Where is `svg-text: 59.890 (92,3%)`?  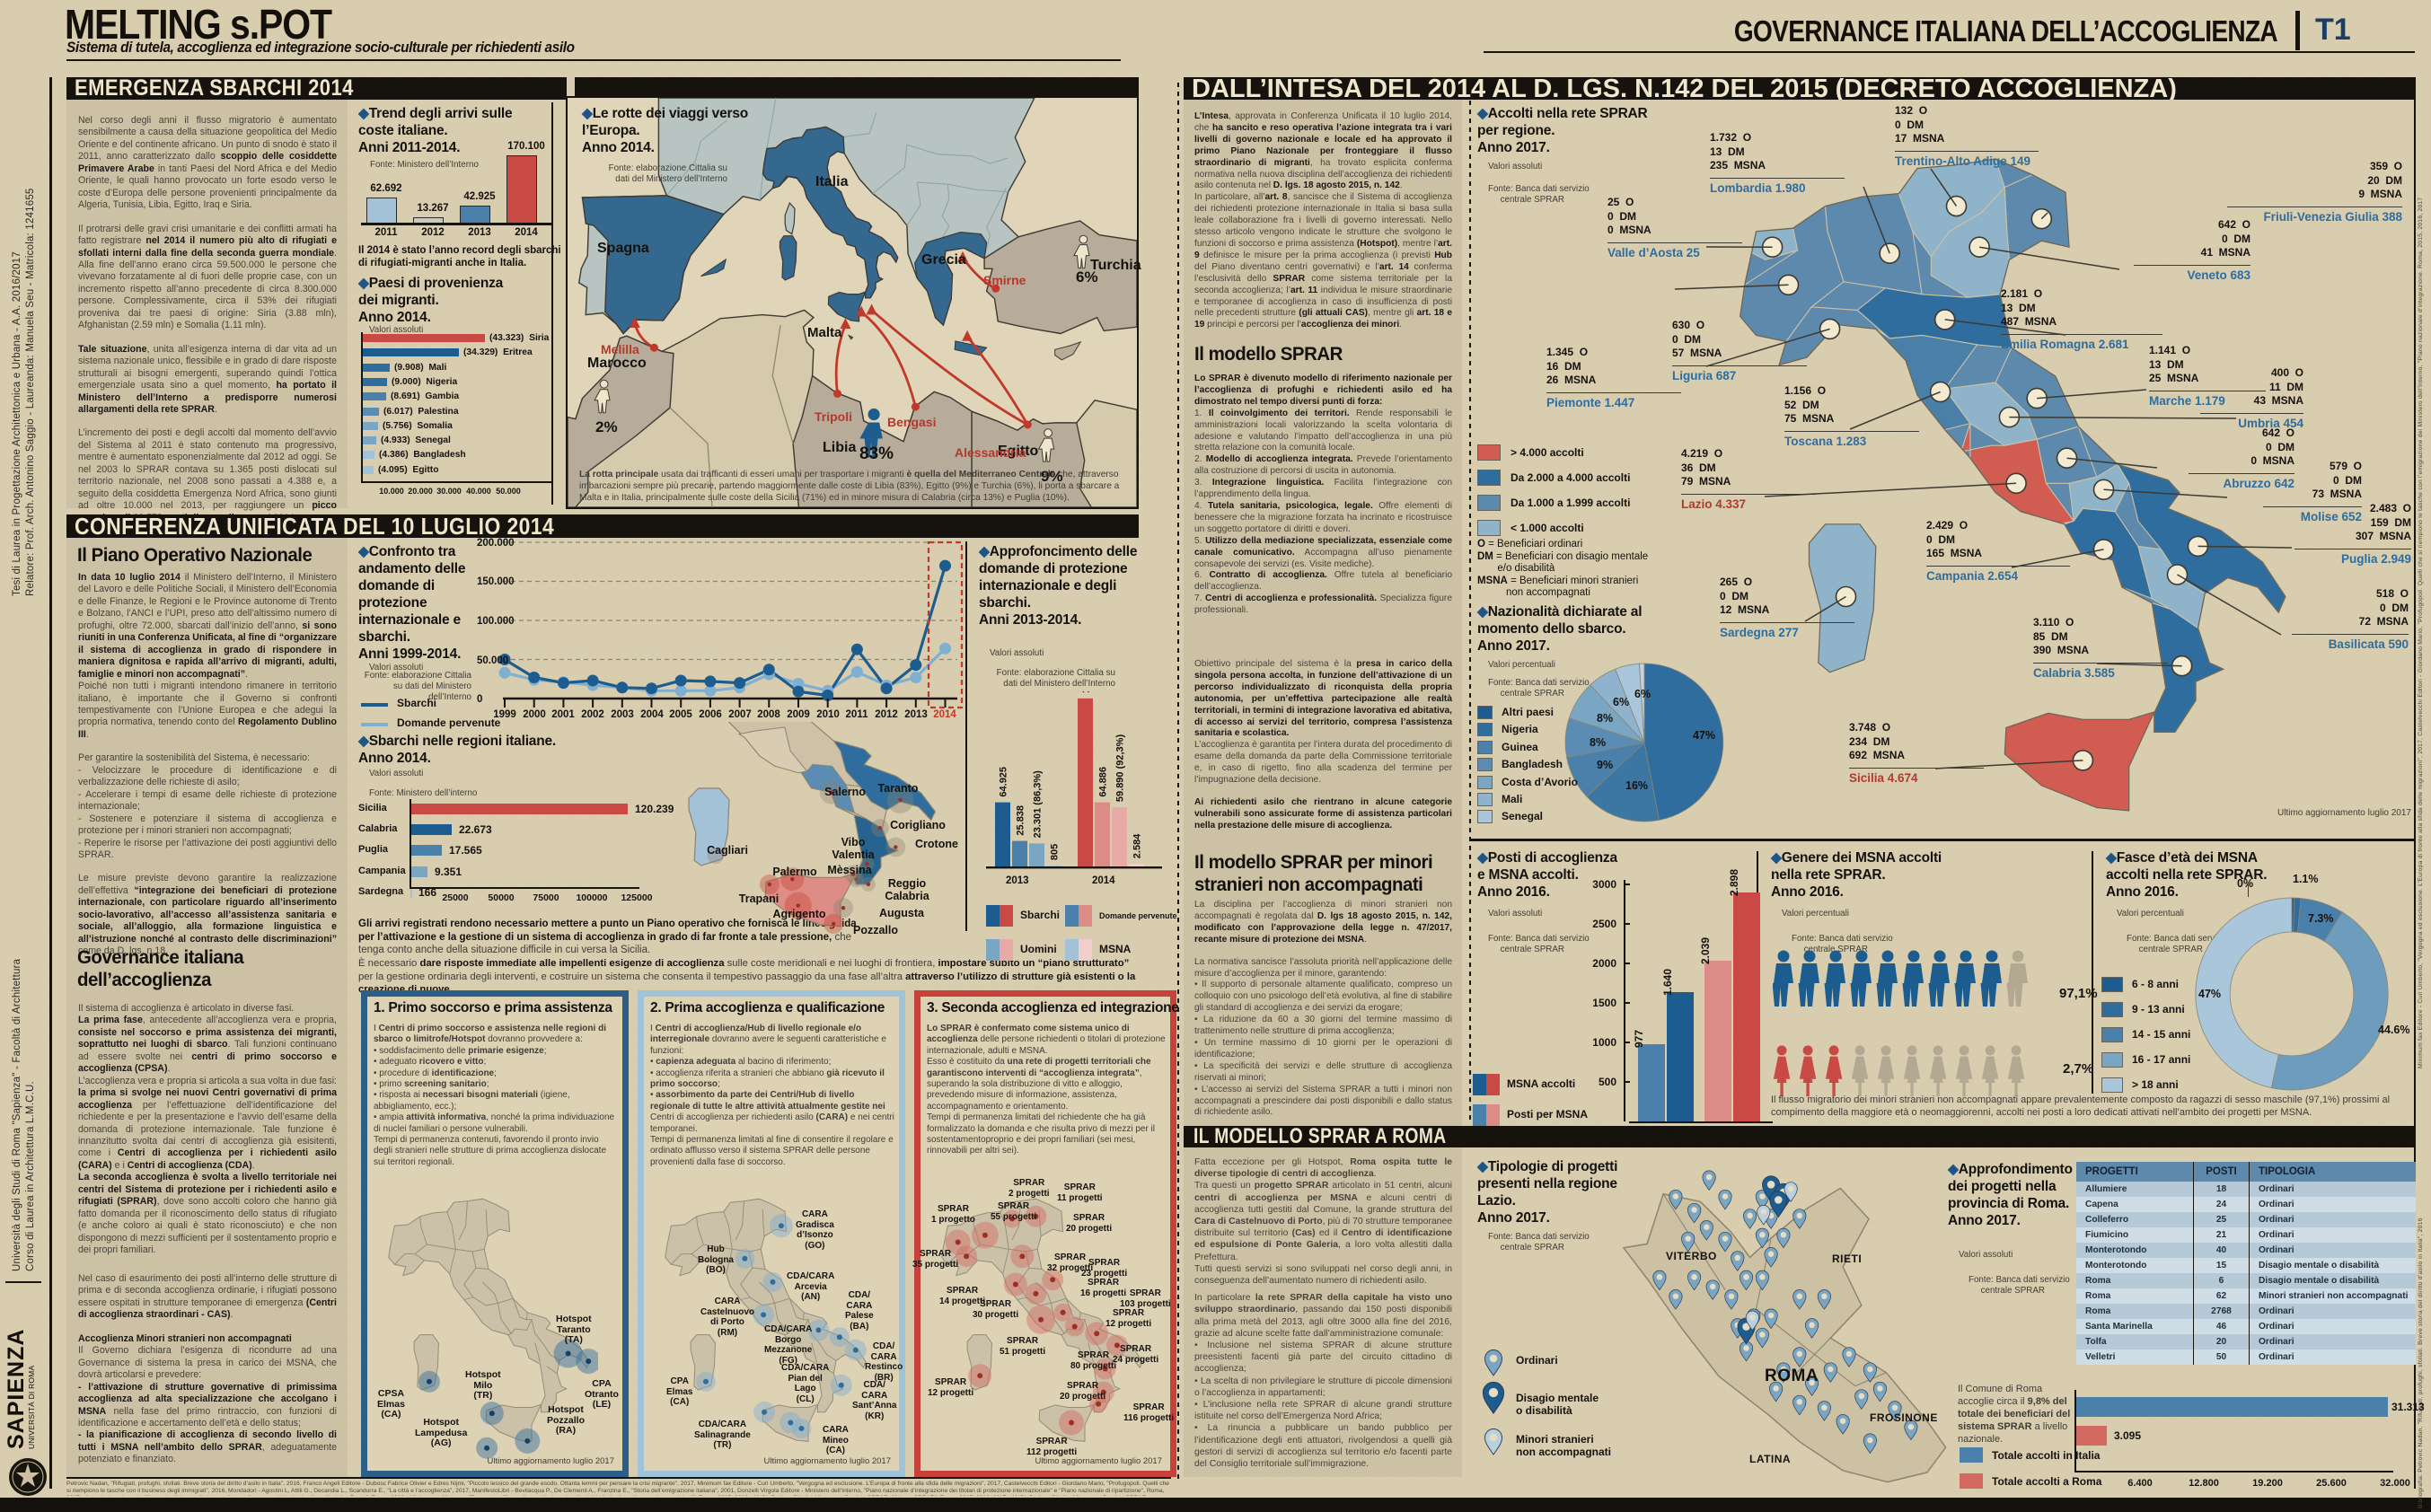 svg-text: 59.890 (92,3%) is located at coordinates (1120, 768).